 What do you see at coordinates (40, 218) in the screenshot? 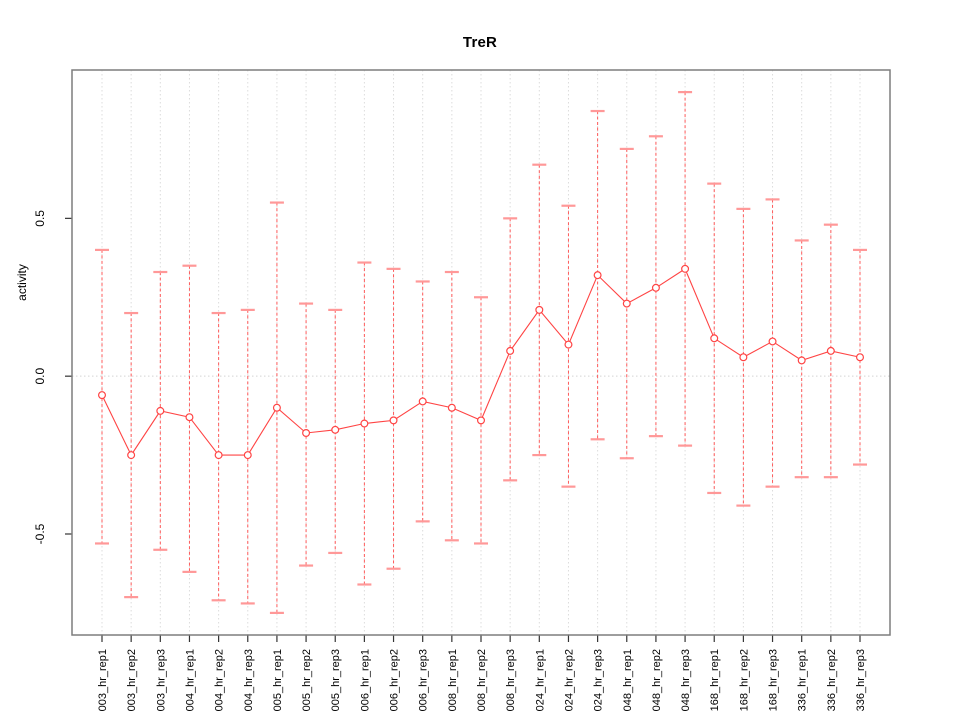
I see `y-tick-label: 0.5` at bounding box center [40, 218].